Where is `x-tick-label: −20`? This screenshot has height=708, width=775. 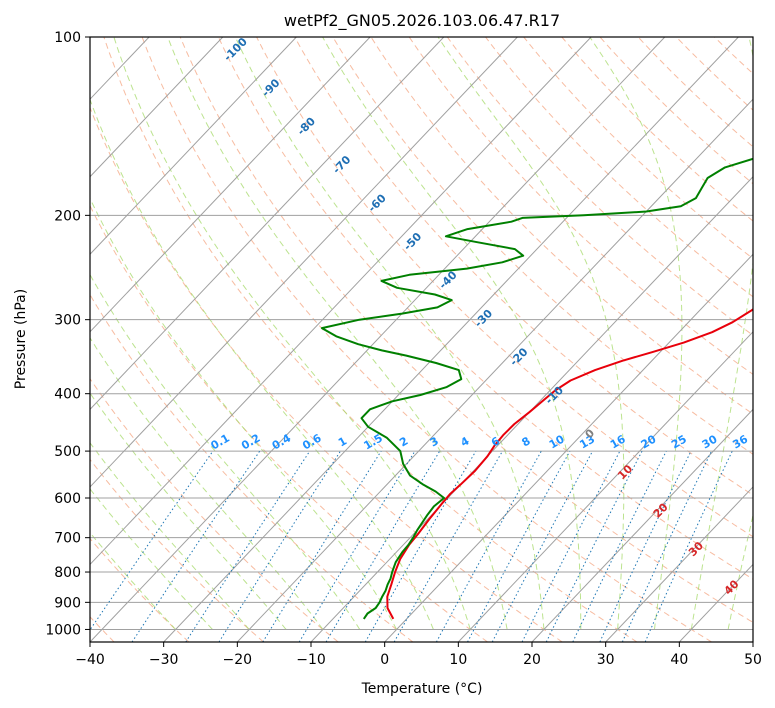
x-tick-label: −20 is located at coordinates (238, 660).